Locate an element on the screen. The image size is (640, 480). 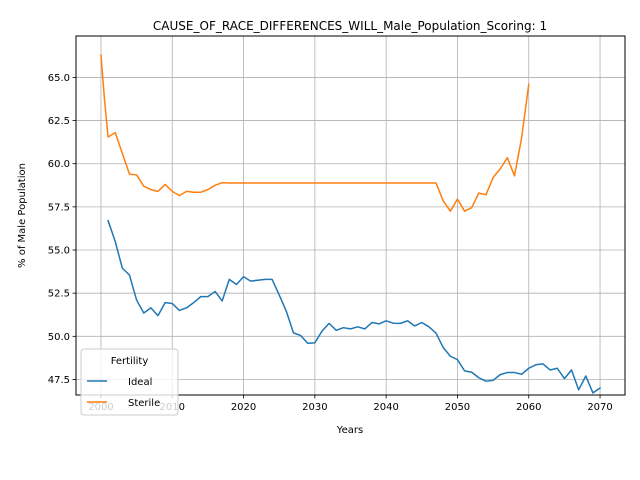
legend-title: Fertility is located at coordinates (130, 361).